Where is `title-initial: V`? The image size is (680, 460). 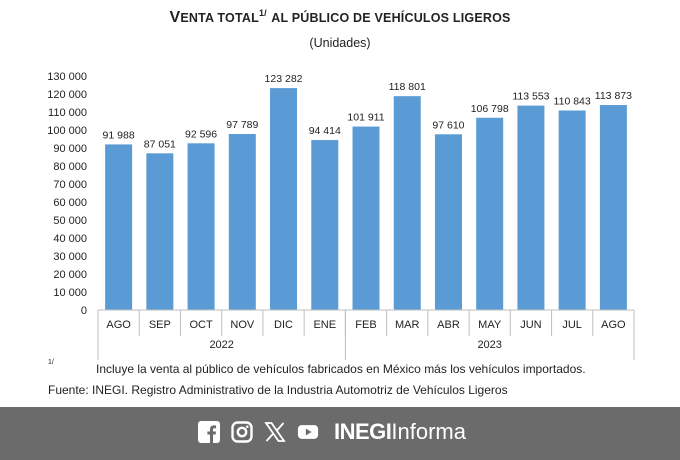 title-initial: V is located at coordinates (175, 17).